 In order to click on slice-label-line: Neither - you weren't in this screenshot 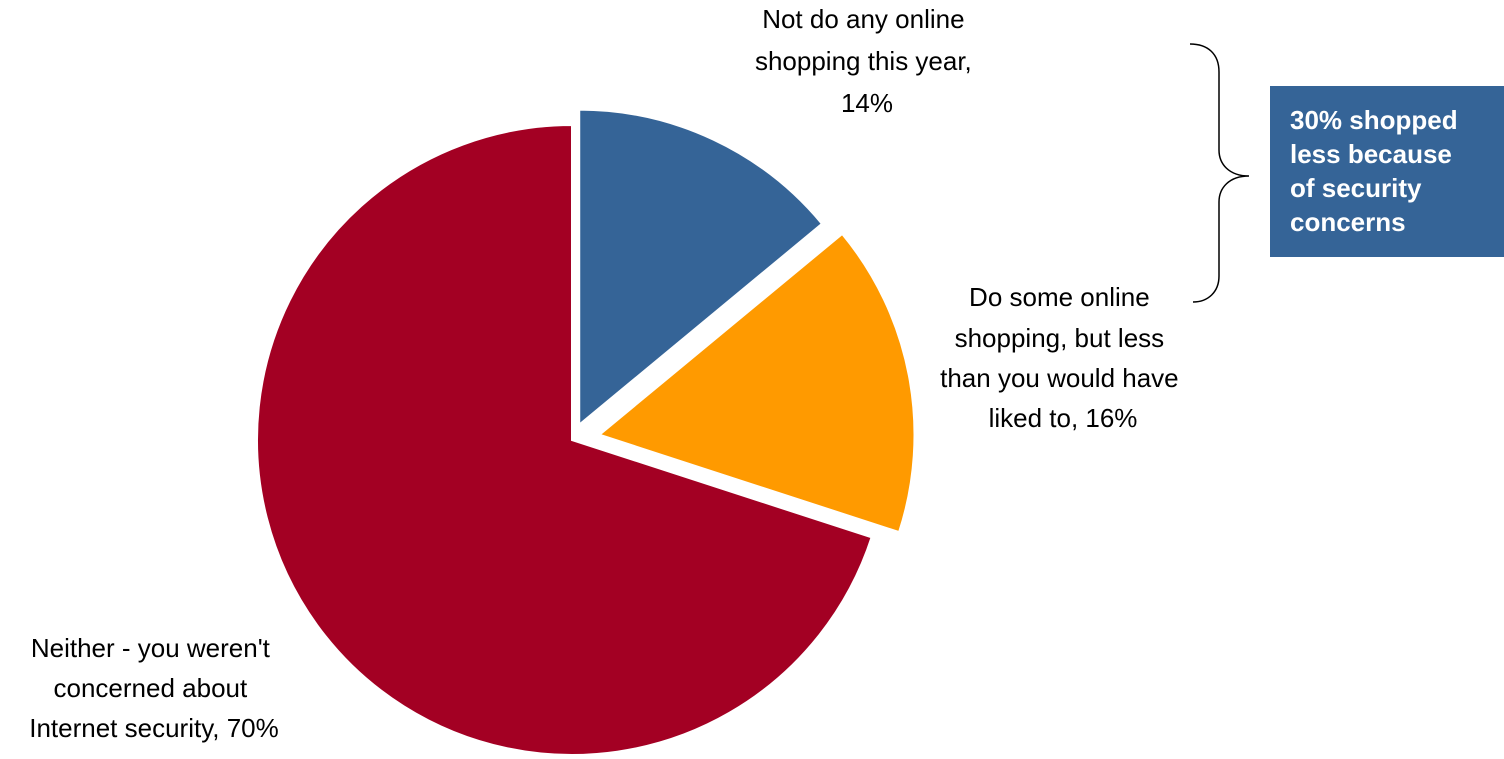, I will do `click(151, 648)`.